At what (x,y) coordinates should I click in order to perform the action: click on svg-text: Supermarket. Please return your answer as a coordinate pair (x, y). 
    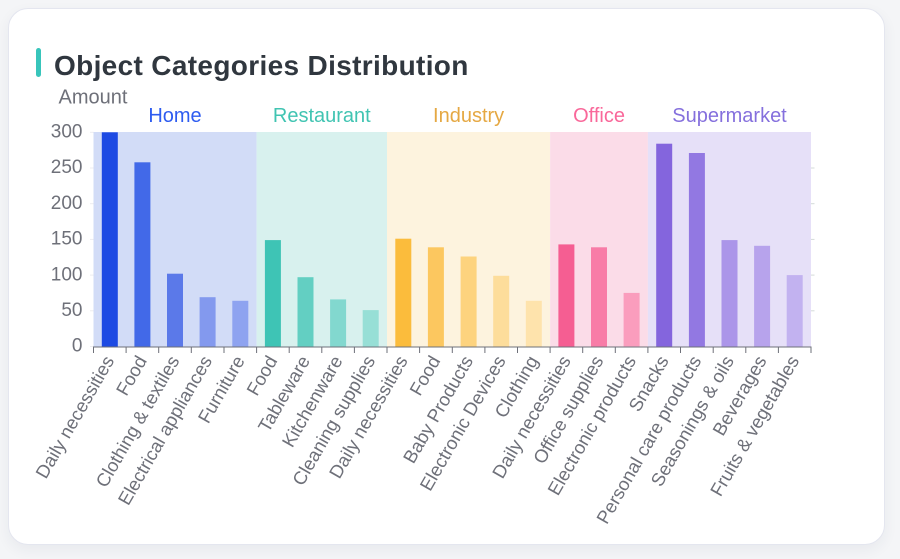
    Looking at the image, I should click on (729, 116).